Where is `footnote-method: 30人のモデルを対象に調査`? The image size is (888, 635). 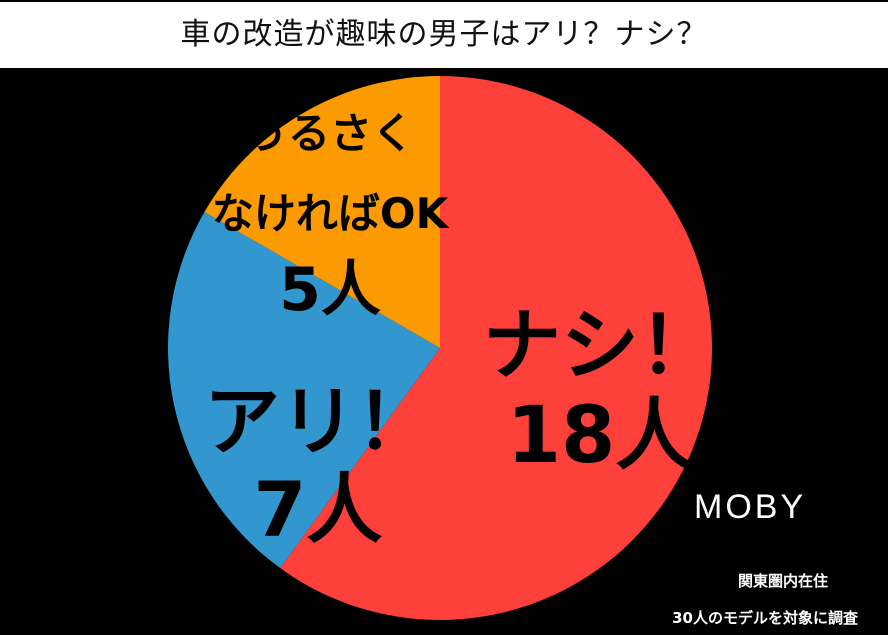
footnote-method: 30人のモデルを対象に調査 is located at coordinates (765, 618).